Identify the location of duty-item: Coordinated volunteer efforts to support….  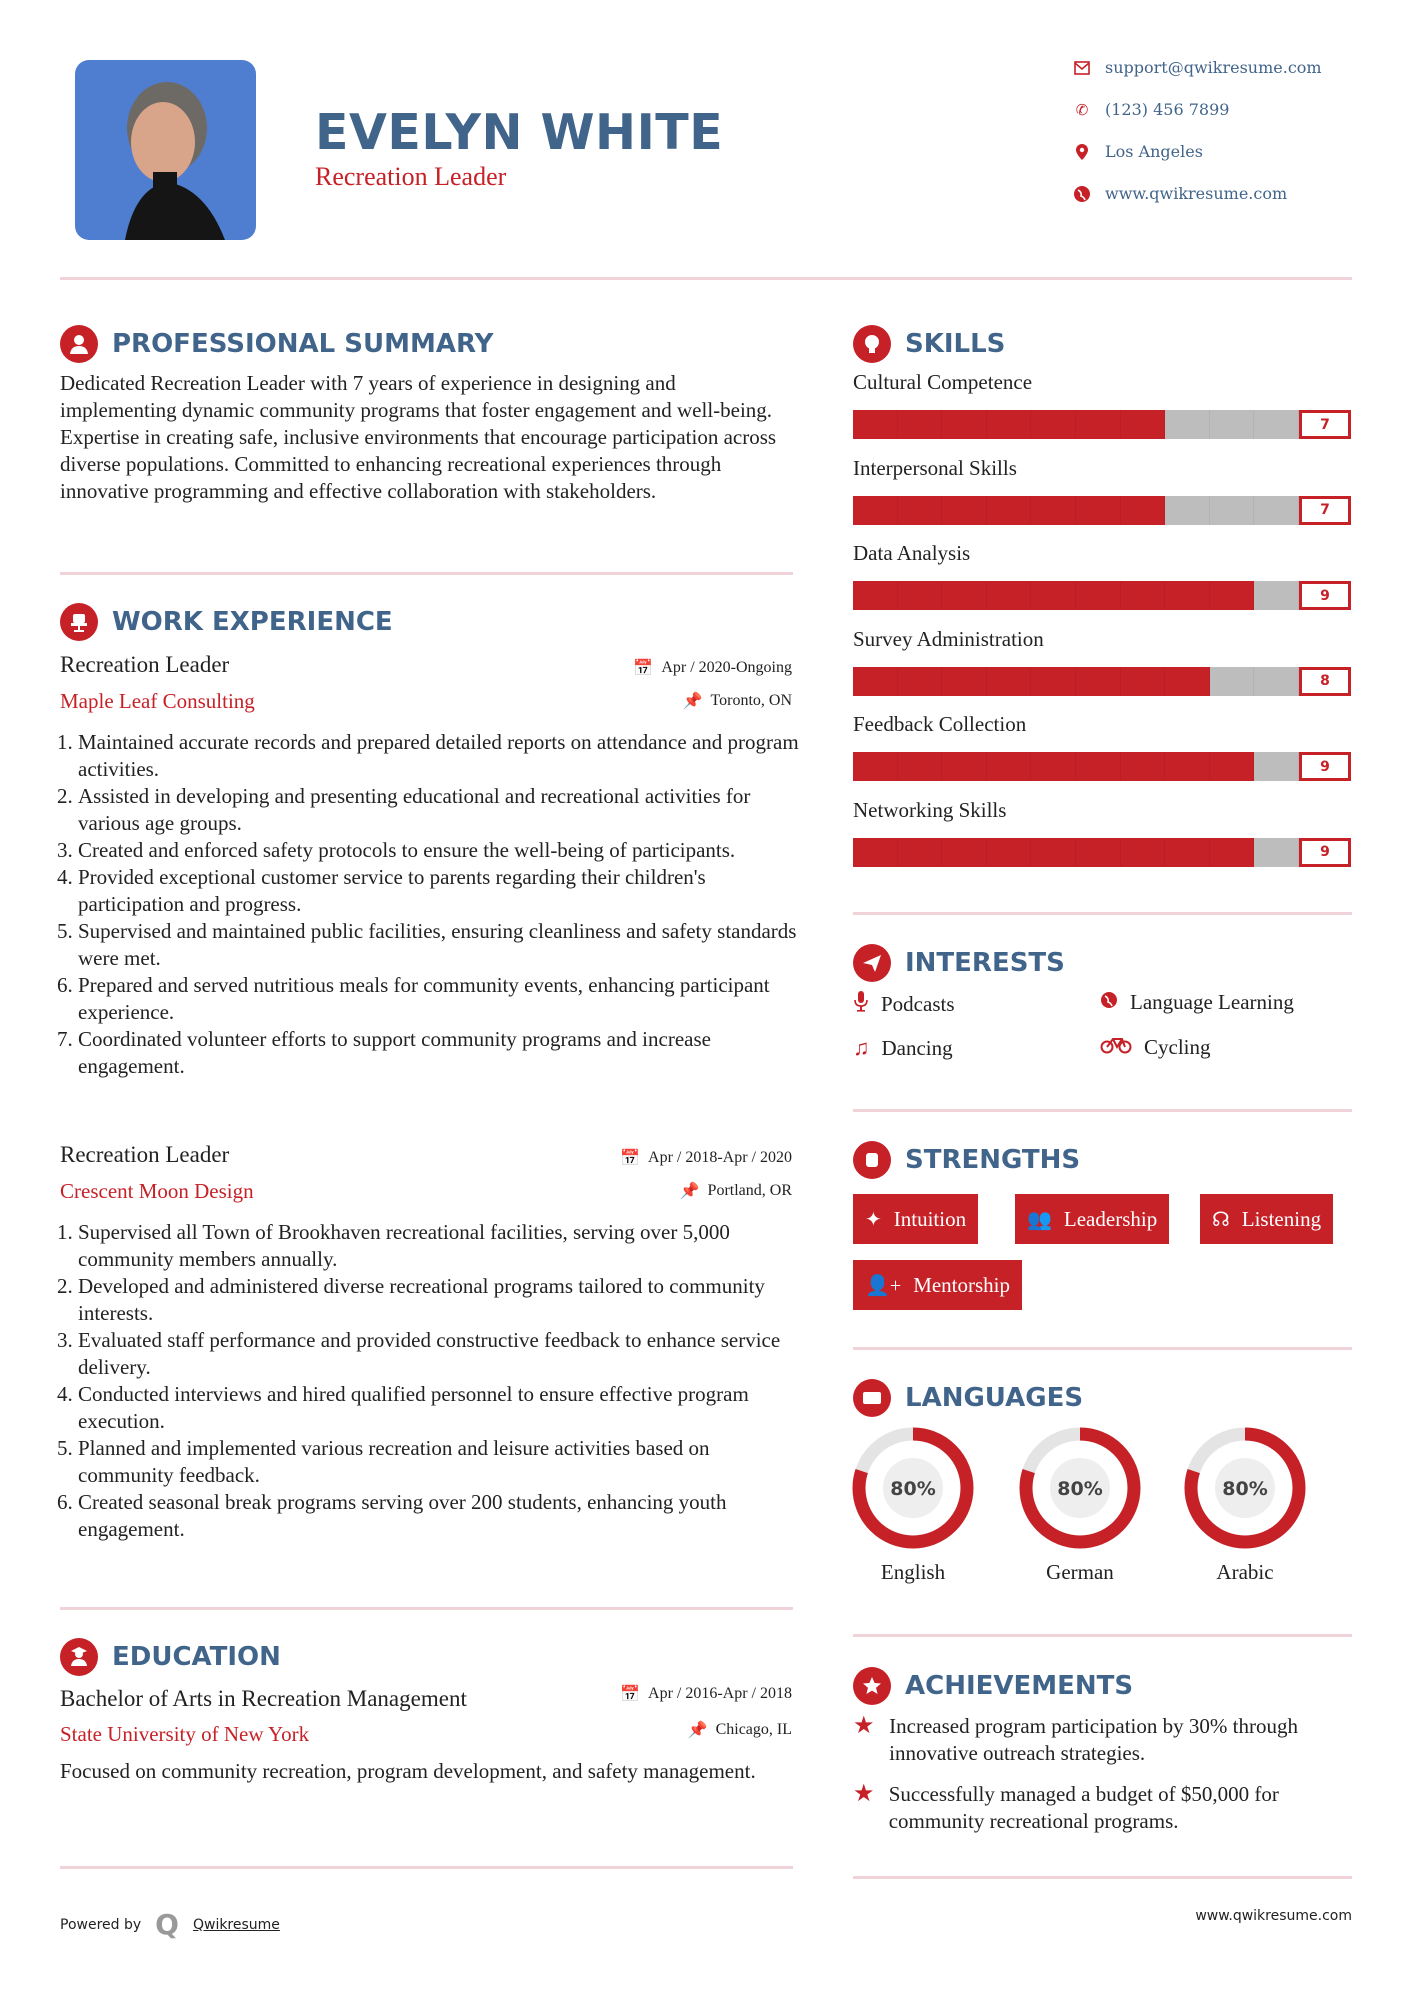
(439, 1053).